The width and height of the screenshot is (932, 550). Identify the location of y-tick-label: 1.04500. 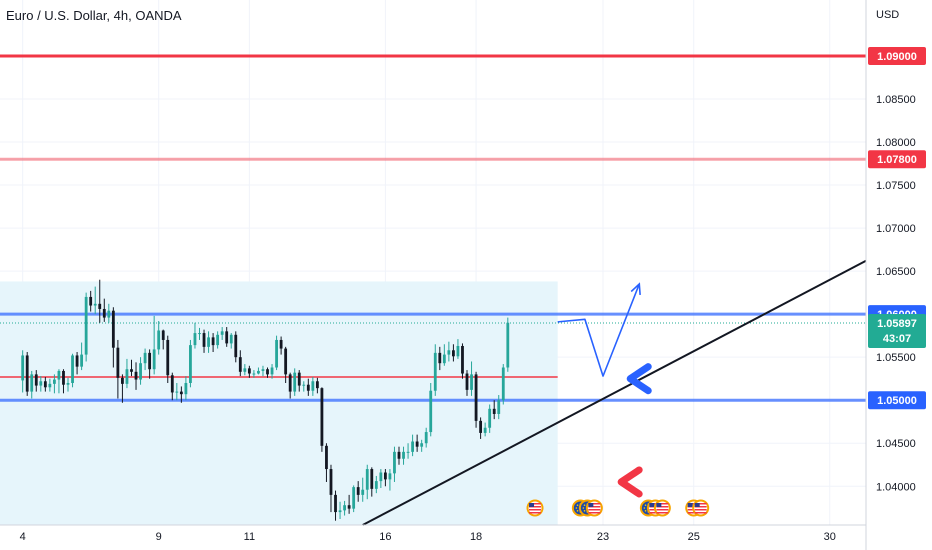
(896, 444).